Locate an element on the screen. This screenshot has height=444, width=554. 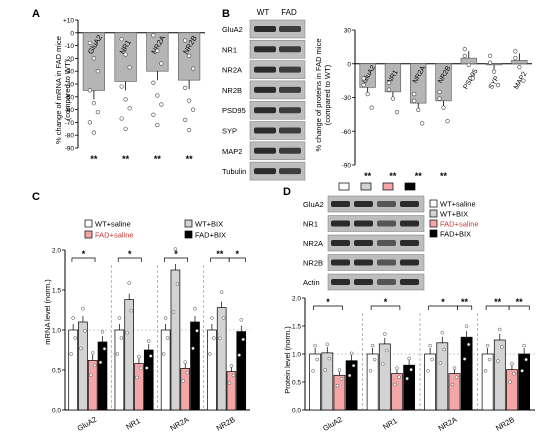
blot-label: NR2B is located at coordinates (232, 90).